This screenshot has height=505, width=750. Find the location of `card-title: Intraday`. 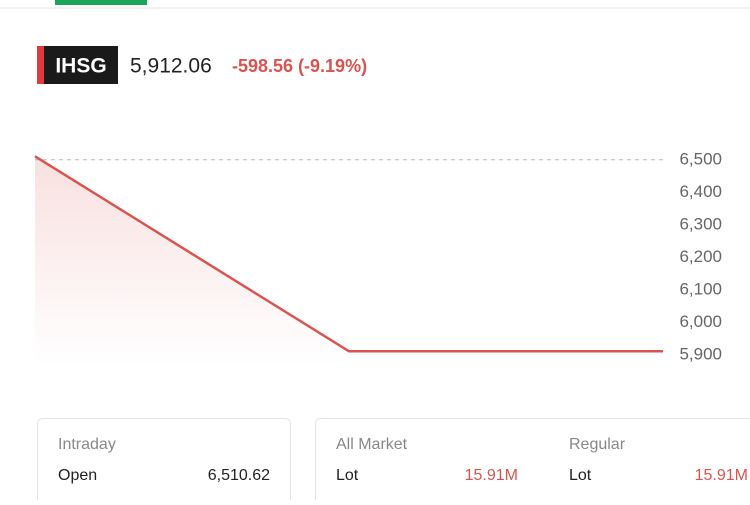

card-title: Intraday is located at coordinates (87, 444).